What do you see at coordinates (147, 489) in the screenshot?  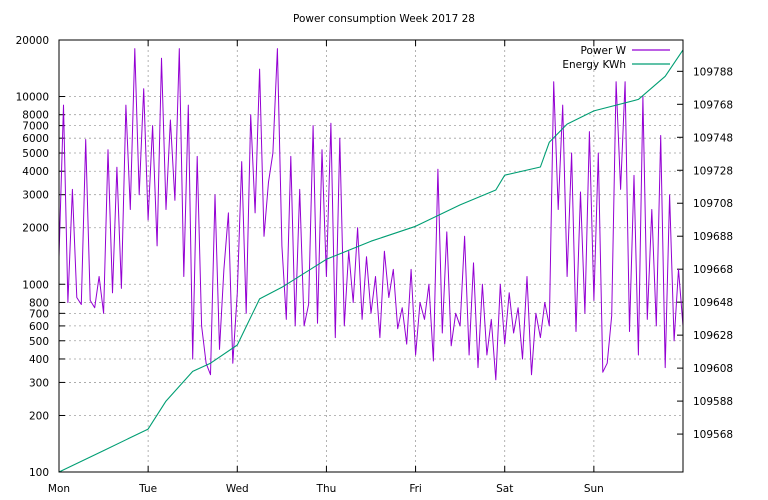 I see `x-tick-label: Tue` at bounding box center [147, 489].